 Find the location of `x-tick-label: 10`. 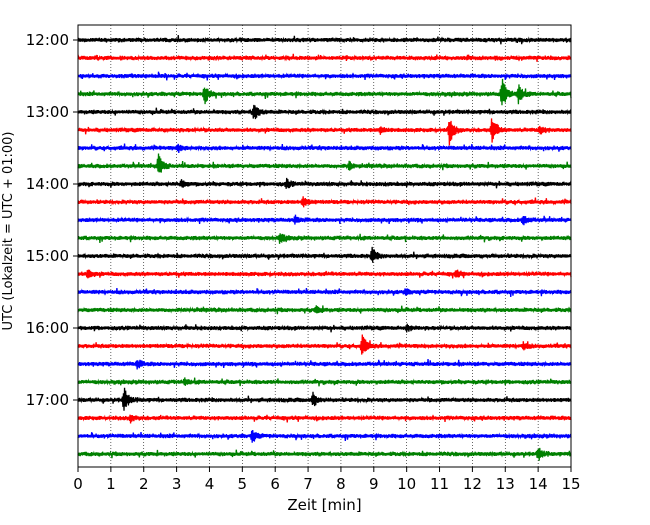

x-tick-label: 10 is located at coordinates (406, 484).